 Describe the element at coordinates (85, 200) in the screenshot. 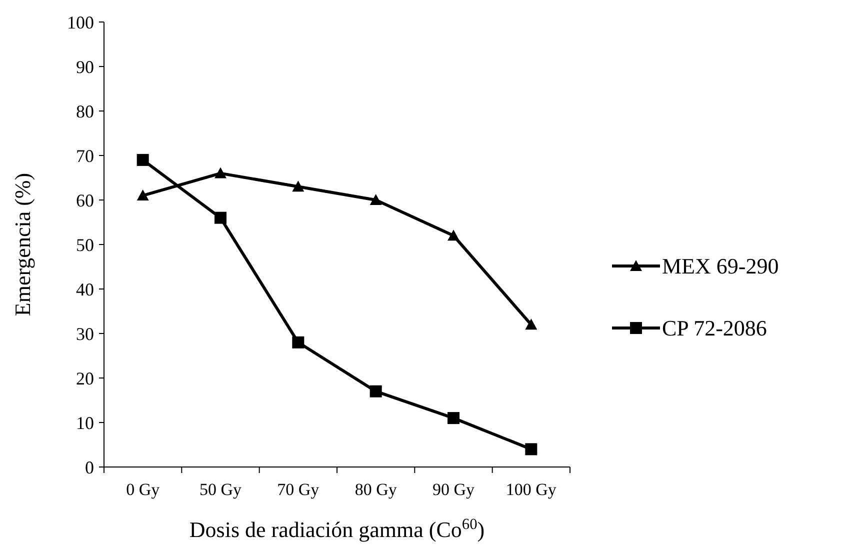

I see `y-tick-label: 60` at that location.